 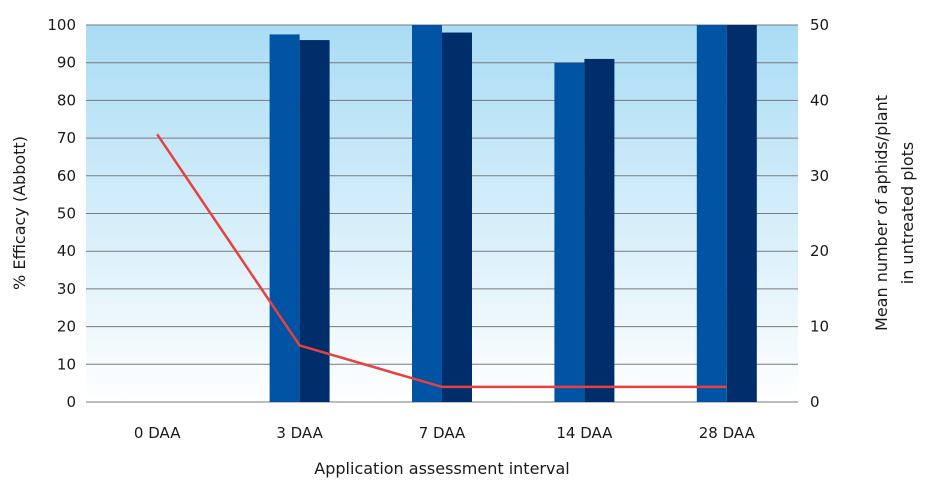 I want to click on x-tick-label: 28 DAA, so click(x=727, y=433).